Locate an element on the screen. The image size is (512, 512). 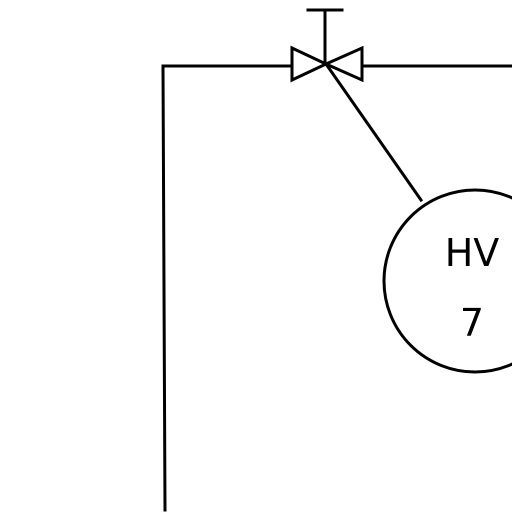
instrument-connection-line is located at coordinates (373, 132).